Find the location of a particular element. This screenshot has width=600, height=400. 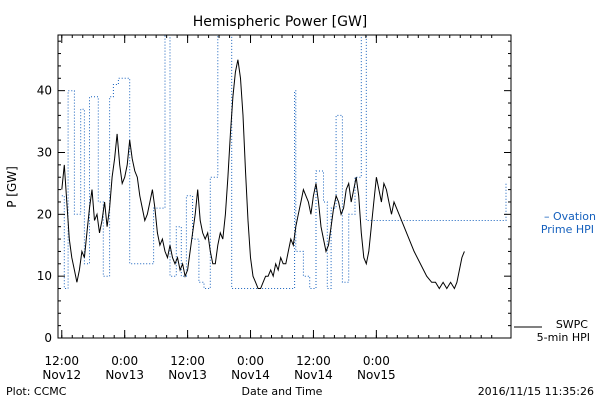

y-tick-label: 0 is located at coordinates (48, 338).